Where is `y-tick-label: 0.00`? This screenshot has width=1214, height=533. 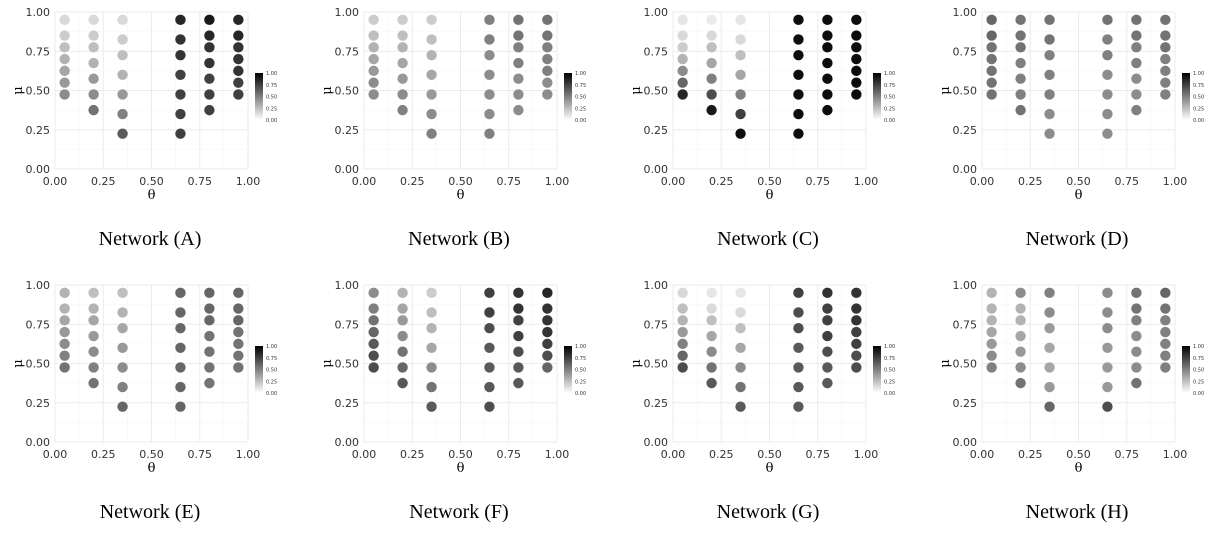 y-tick-label: 0.00 is located at coordinates (965, 169).